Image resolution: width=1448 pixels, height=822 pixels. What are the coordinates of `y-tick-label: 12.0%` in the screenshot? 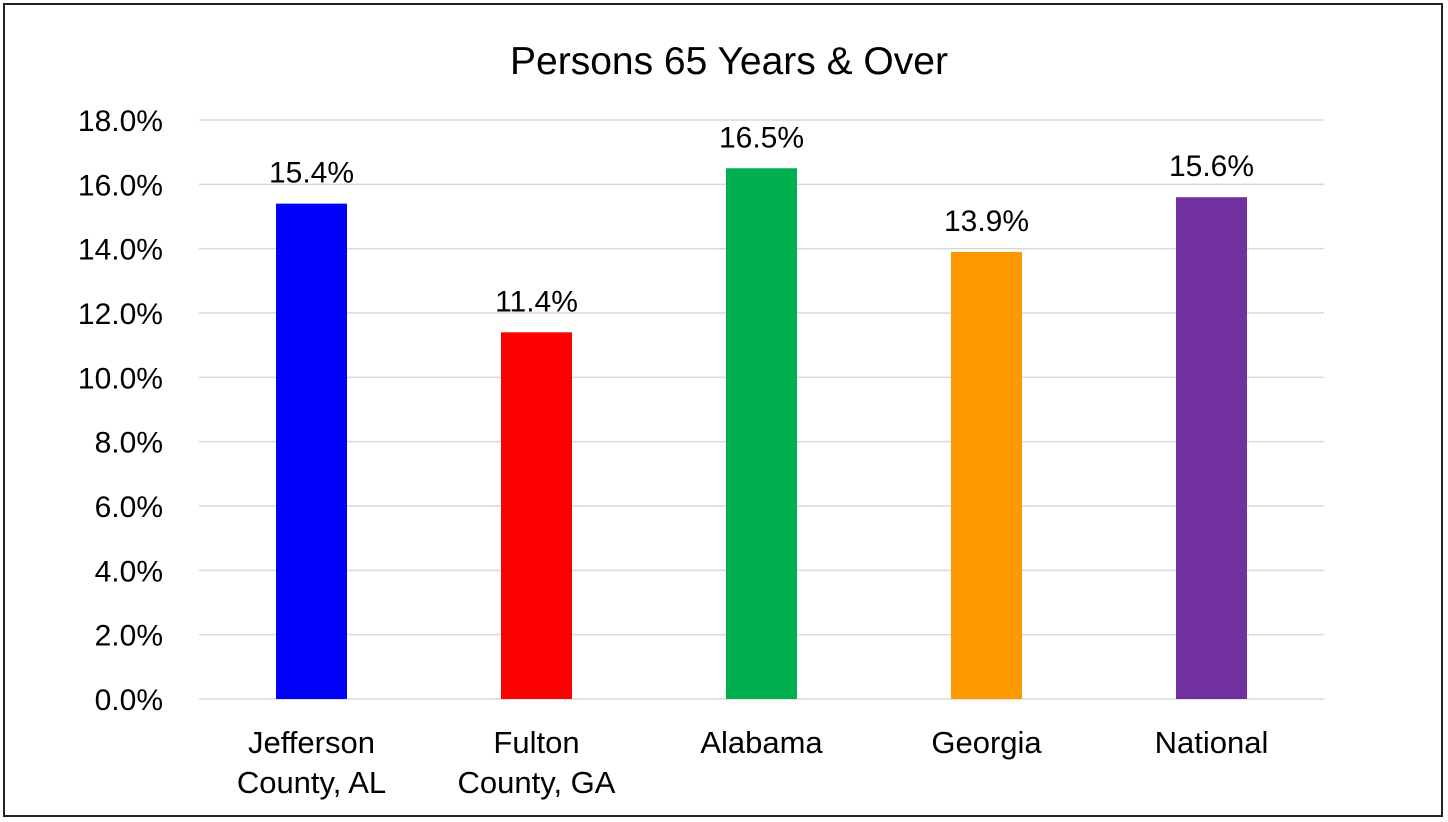 It's located at (120, 314).